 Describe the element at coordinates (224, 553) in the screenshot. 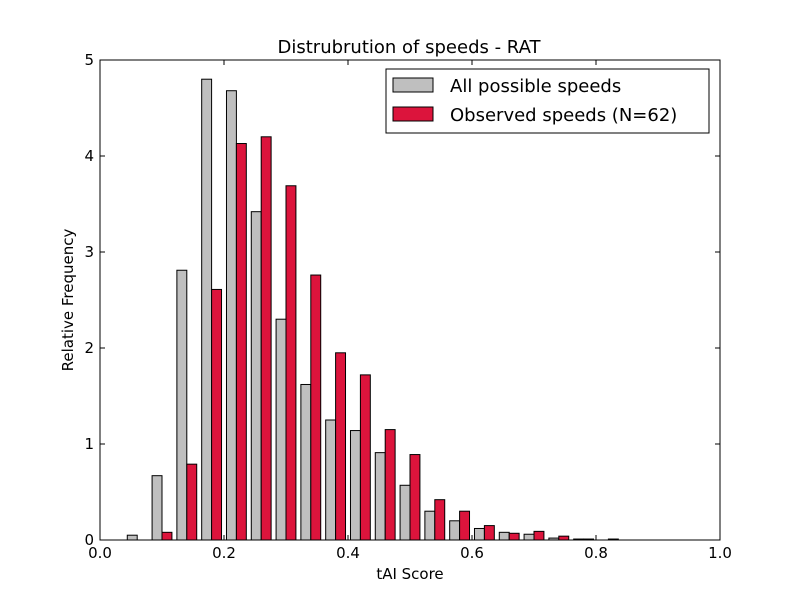

I see `x-tick-label-1: 0.2` at that location.